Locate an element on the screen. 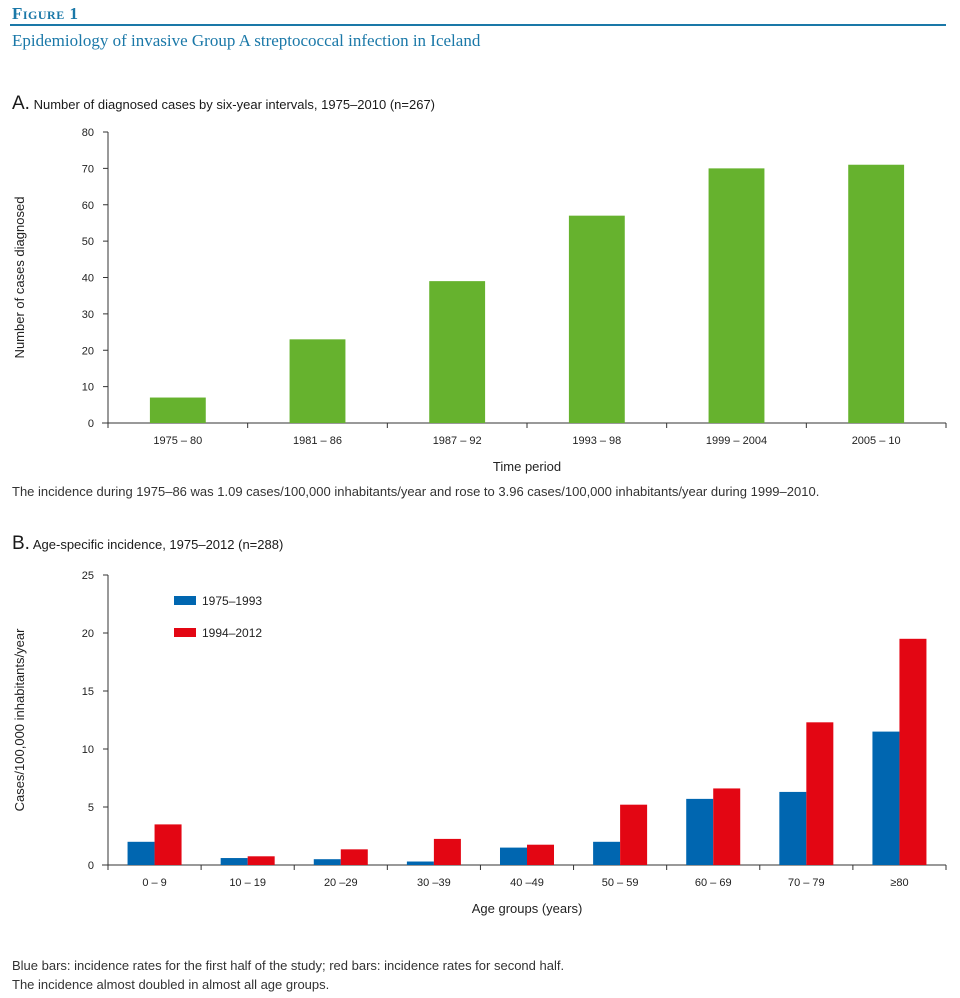  chart-a-y-tick-label: 80 is located at coordinates (88, 133).